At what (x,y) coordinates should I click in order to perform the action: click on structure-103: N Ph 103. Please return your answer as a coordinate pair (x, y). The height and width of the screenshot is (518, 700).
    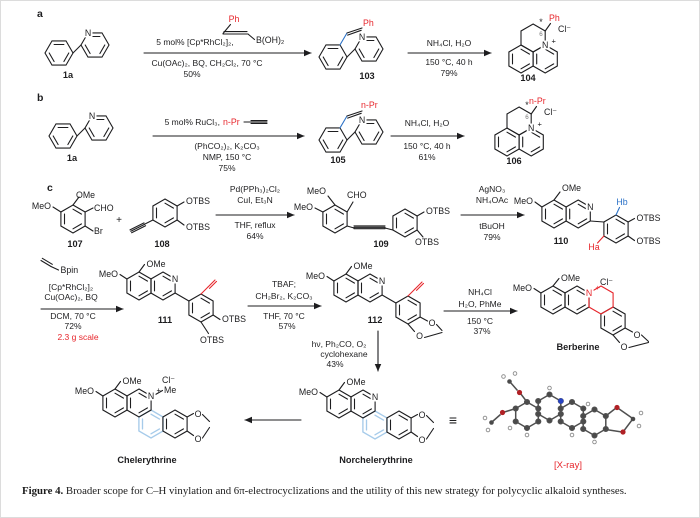
    Looking at the image, I should click on (351, 49).